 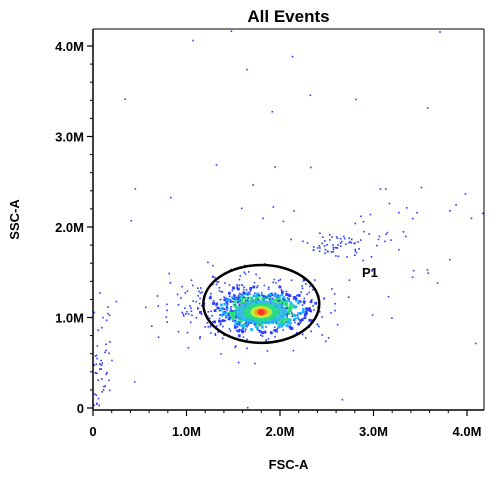 I want to click on y-tick-label: 1.0M, so click(x=69, y=318).